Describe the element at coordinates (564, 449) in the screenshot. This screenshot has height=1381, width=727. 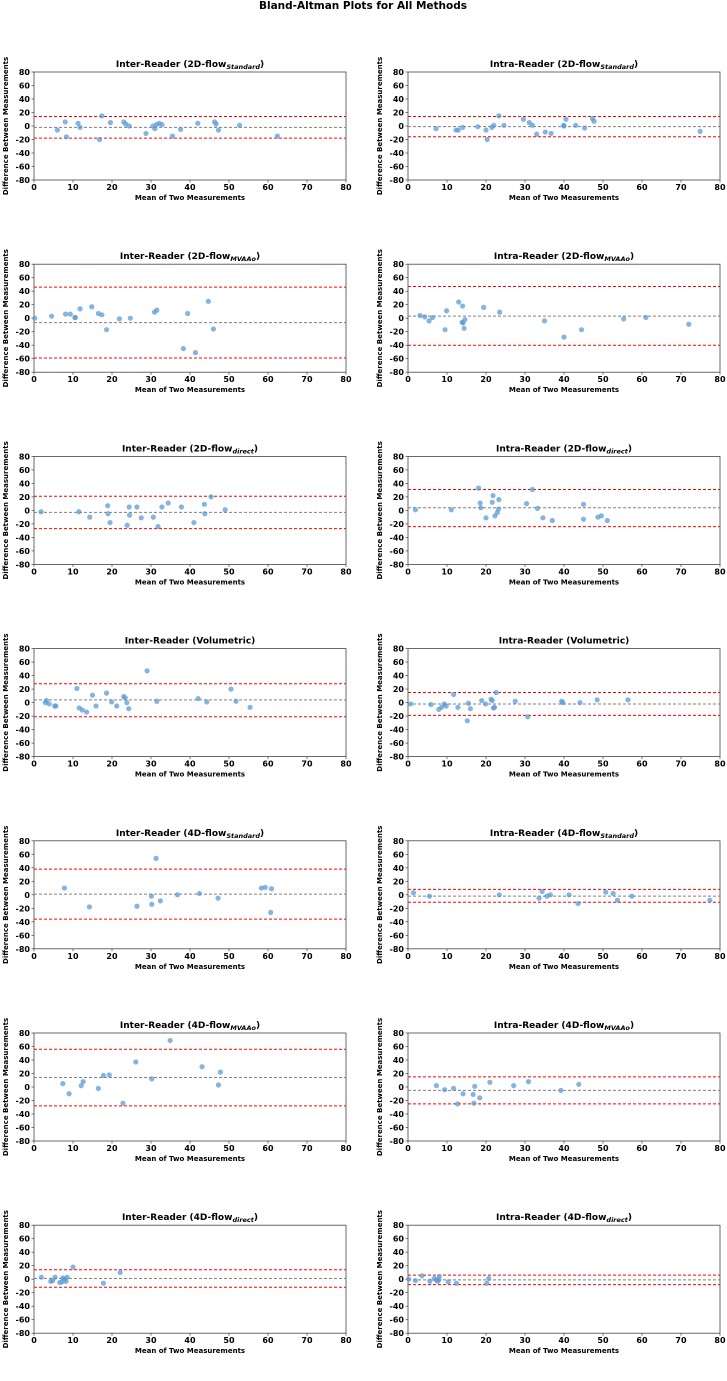
I see `subplot-title: Intra-Reader (2D-flowdirect)` at that location.